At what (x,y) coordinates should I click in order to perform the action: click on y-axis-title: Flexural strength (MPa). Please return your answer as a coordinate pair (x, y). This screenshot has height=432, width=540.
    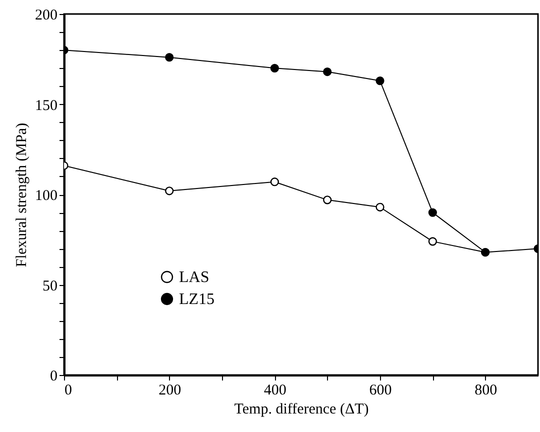
    Looking at the image, I should click on (22, 195).